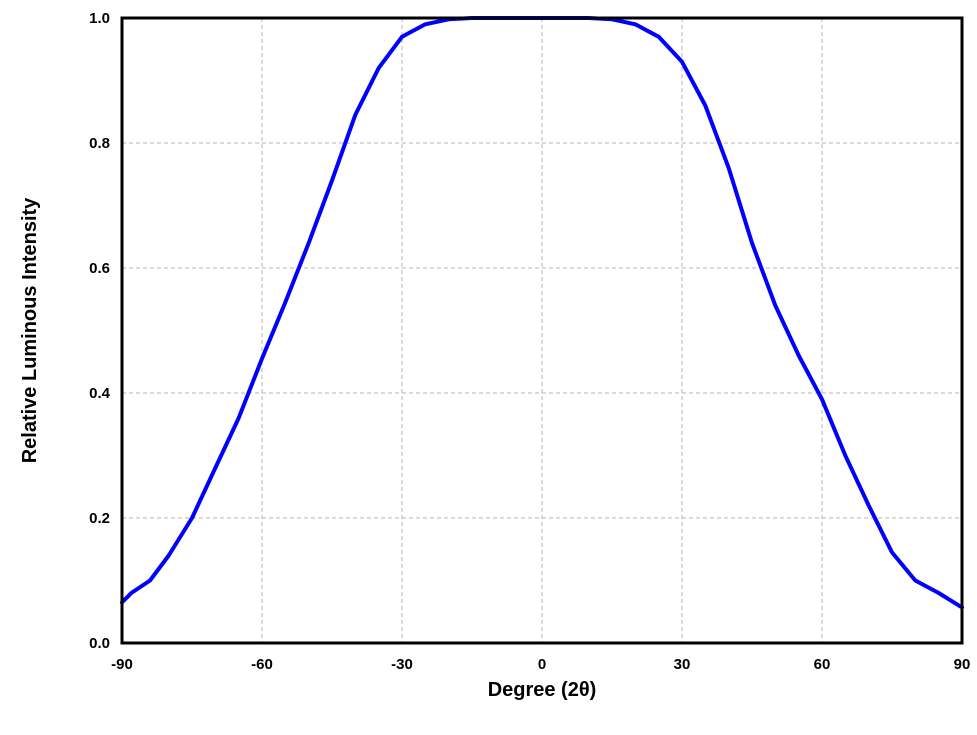 The width and height of the screenshot is (977, 735). I want to click on x-tick-label: 90, so click(962, 664).